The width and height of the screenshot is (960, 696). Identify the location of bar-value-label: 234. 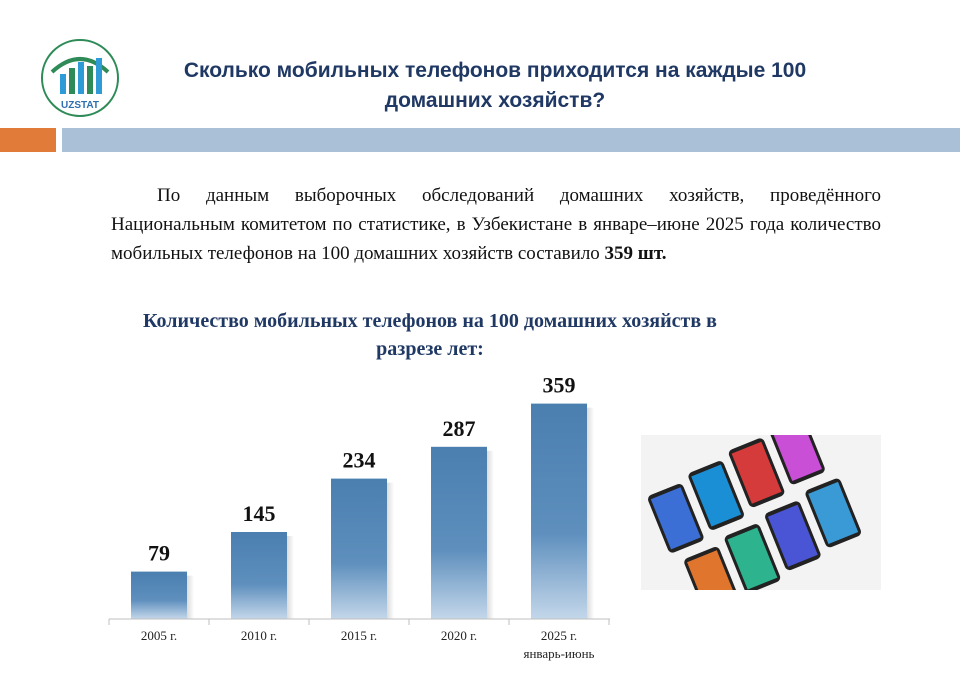
(359, 460).